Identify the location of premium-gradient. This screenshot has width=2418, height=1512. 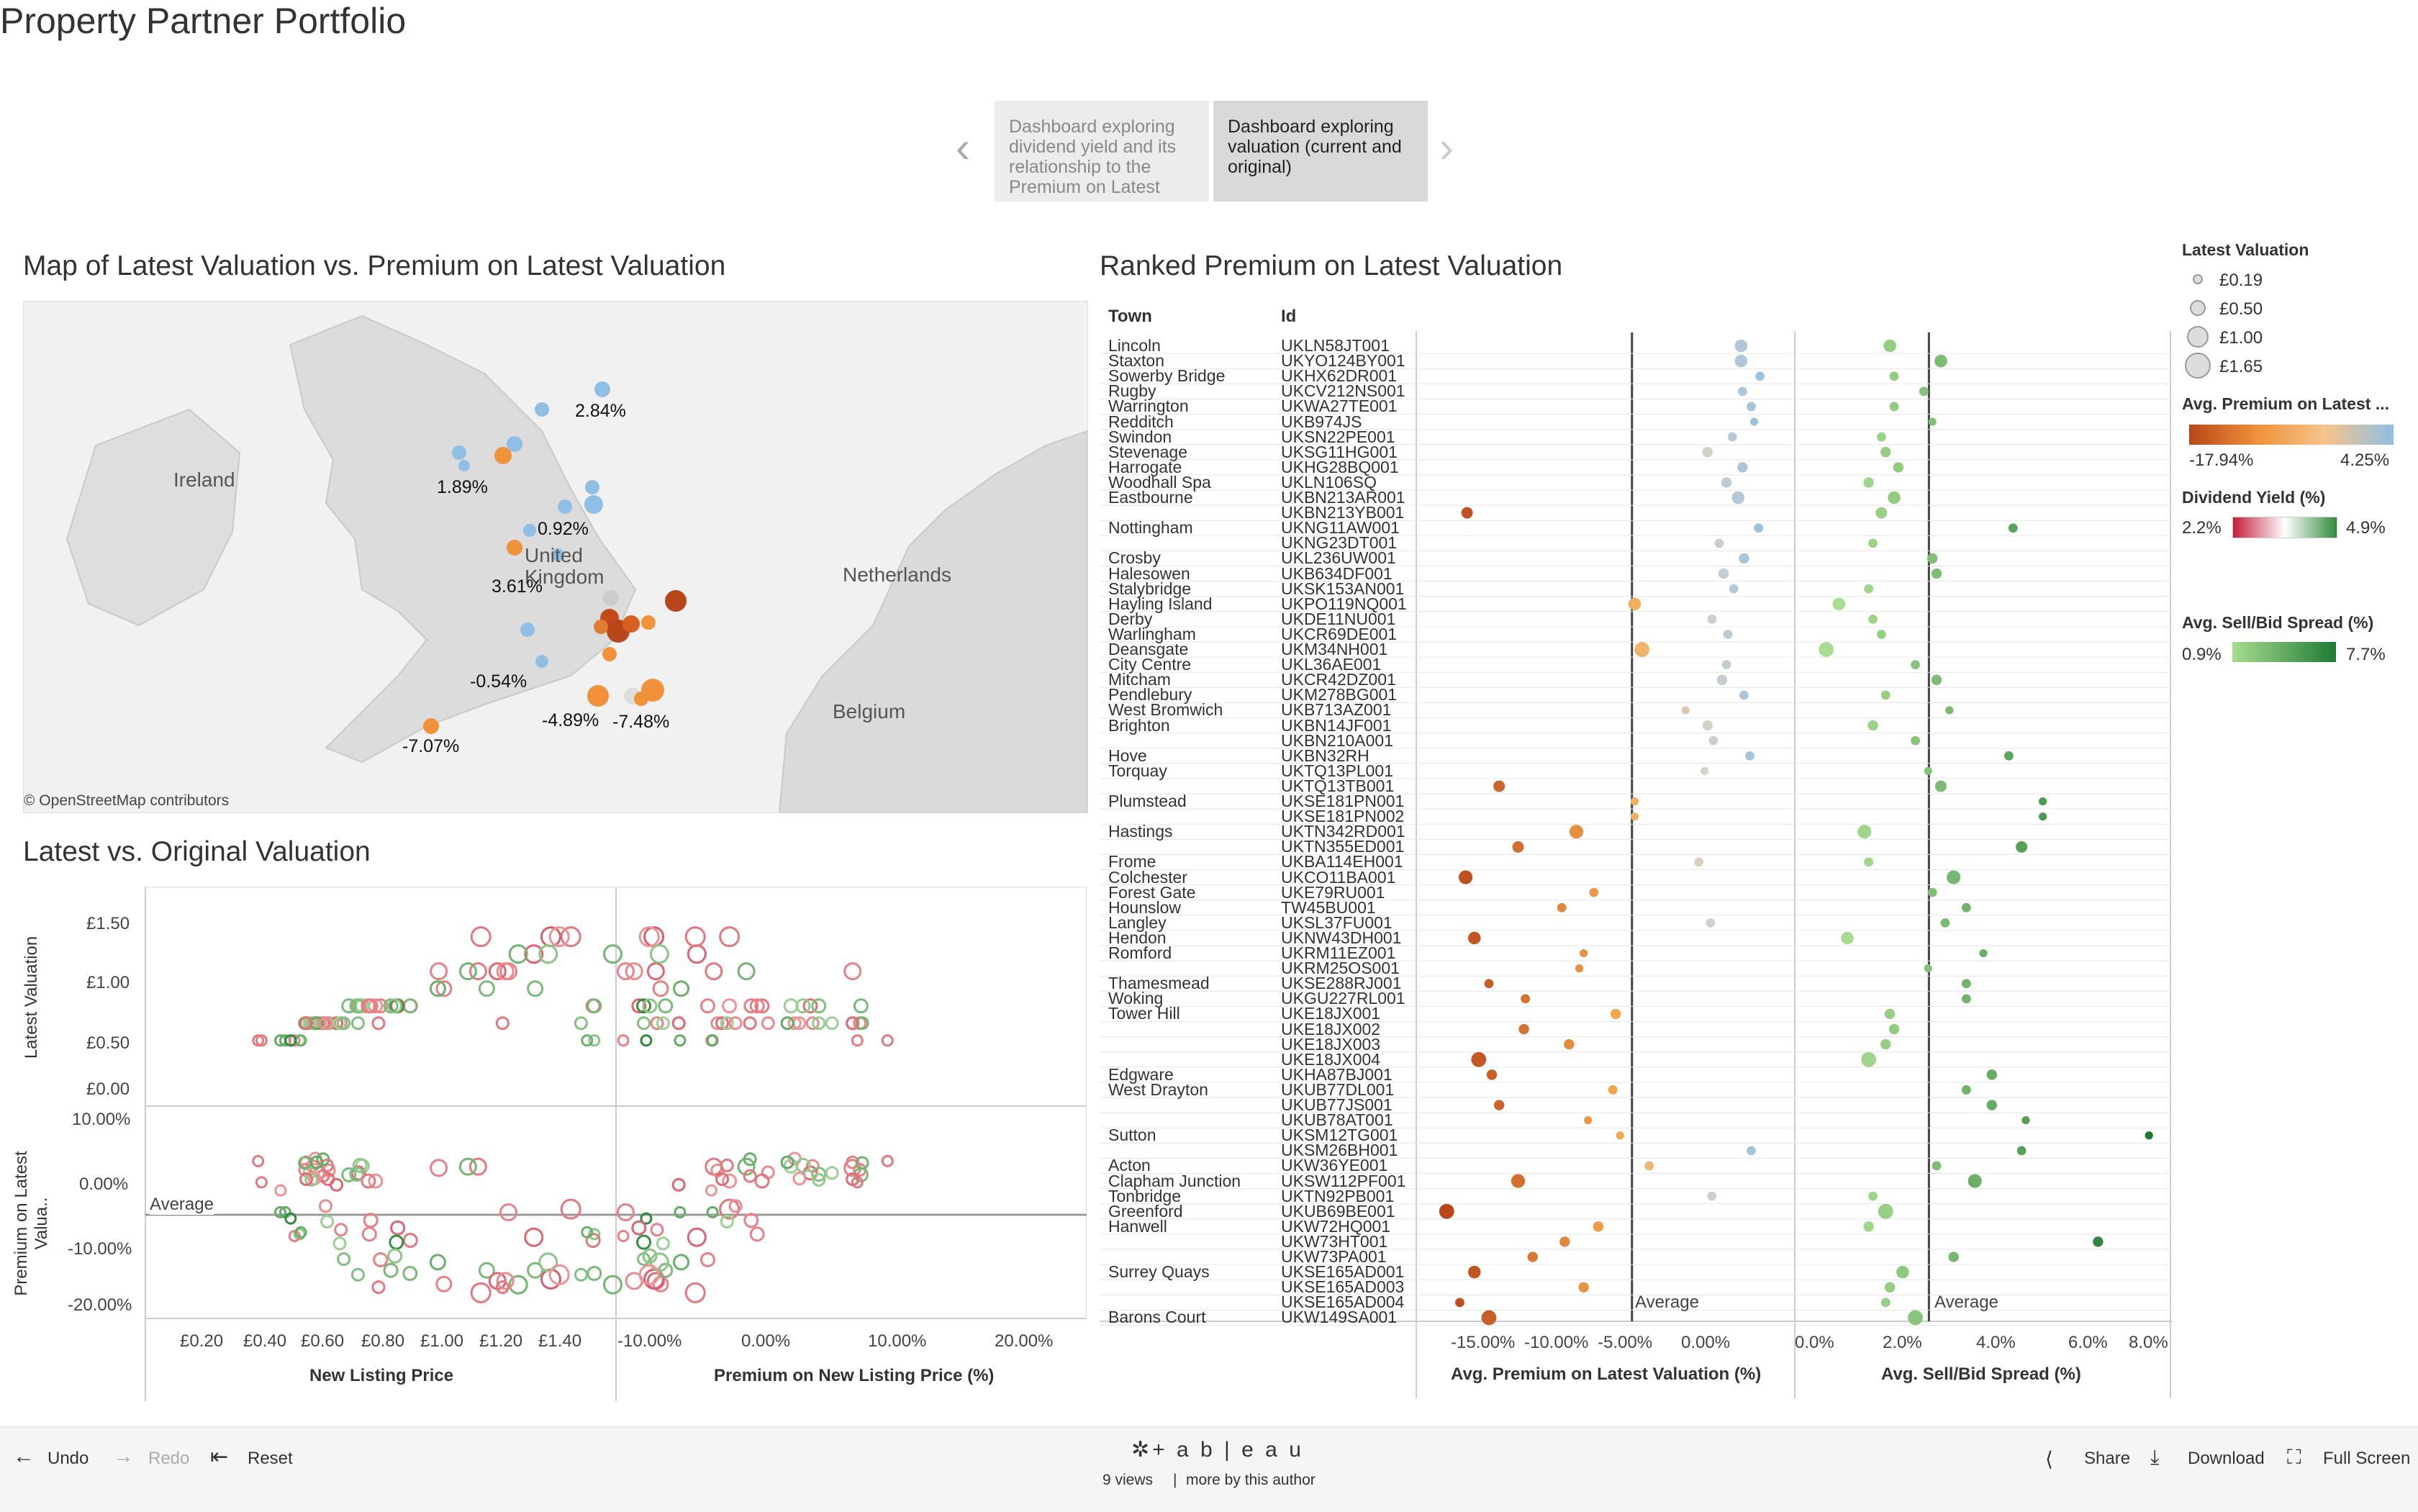
(2291, 435).